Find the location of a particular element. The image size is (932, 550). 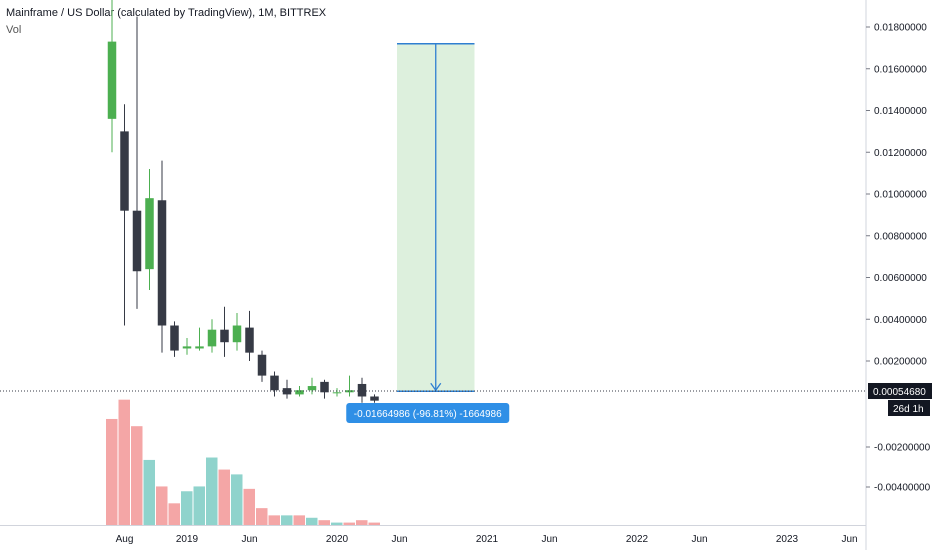

price-tick-label: 0.01200000 is located at coordinates (900, 153).